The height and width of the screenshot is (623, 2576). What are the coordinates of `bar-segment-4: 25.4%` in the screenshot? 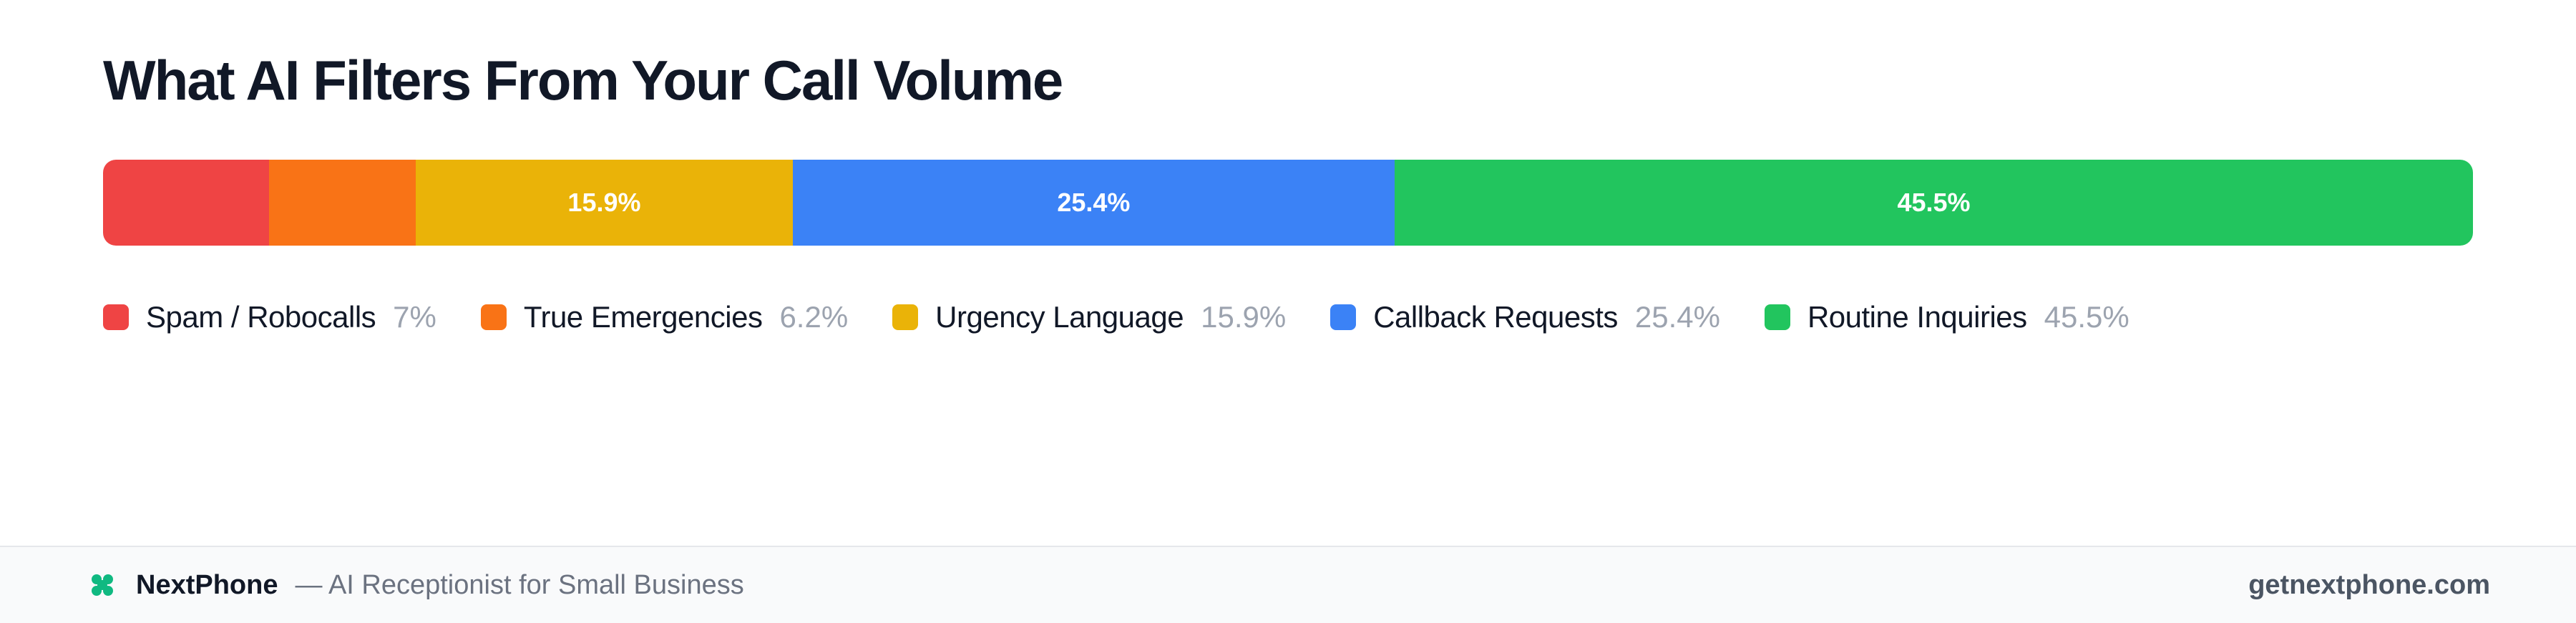 It's located at (1093, 203).